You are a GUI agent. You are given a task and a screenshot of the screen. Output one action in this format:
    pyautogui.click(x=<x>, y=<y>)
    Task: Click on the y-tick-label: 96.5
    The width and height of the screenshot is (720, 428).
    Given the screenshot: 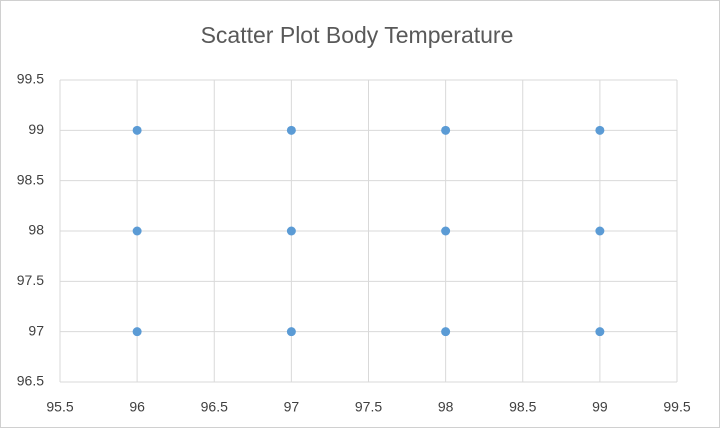 What is the action you would take?
    pyautogui.click(x=30, y=381)
    